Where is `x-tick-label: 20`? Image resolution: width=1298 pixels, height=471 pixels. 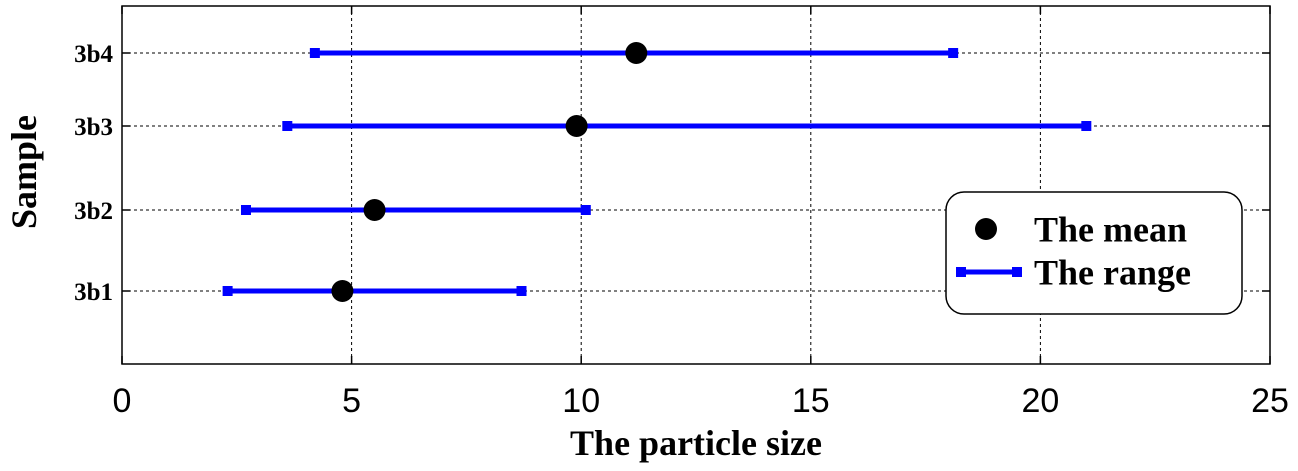
x-tick-label: 20 is located at coordinates (1040, 401).